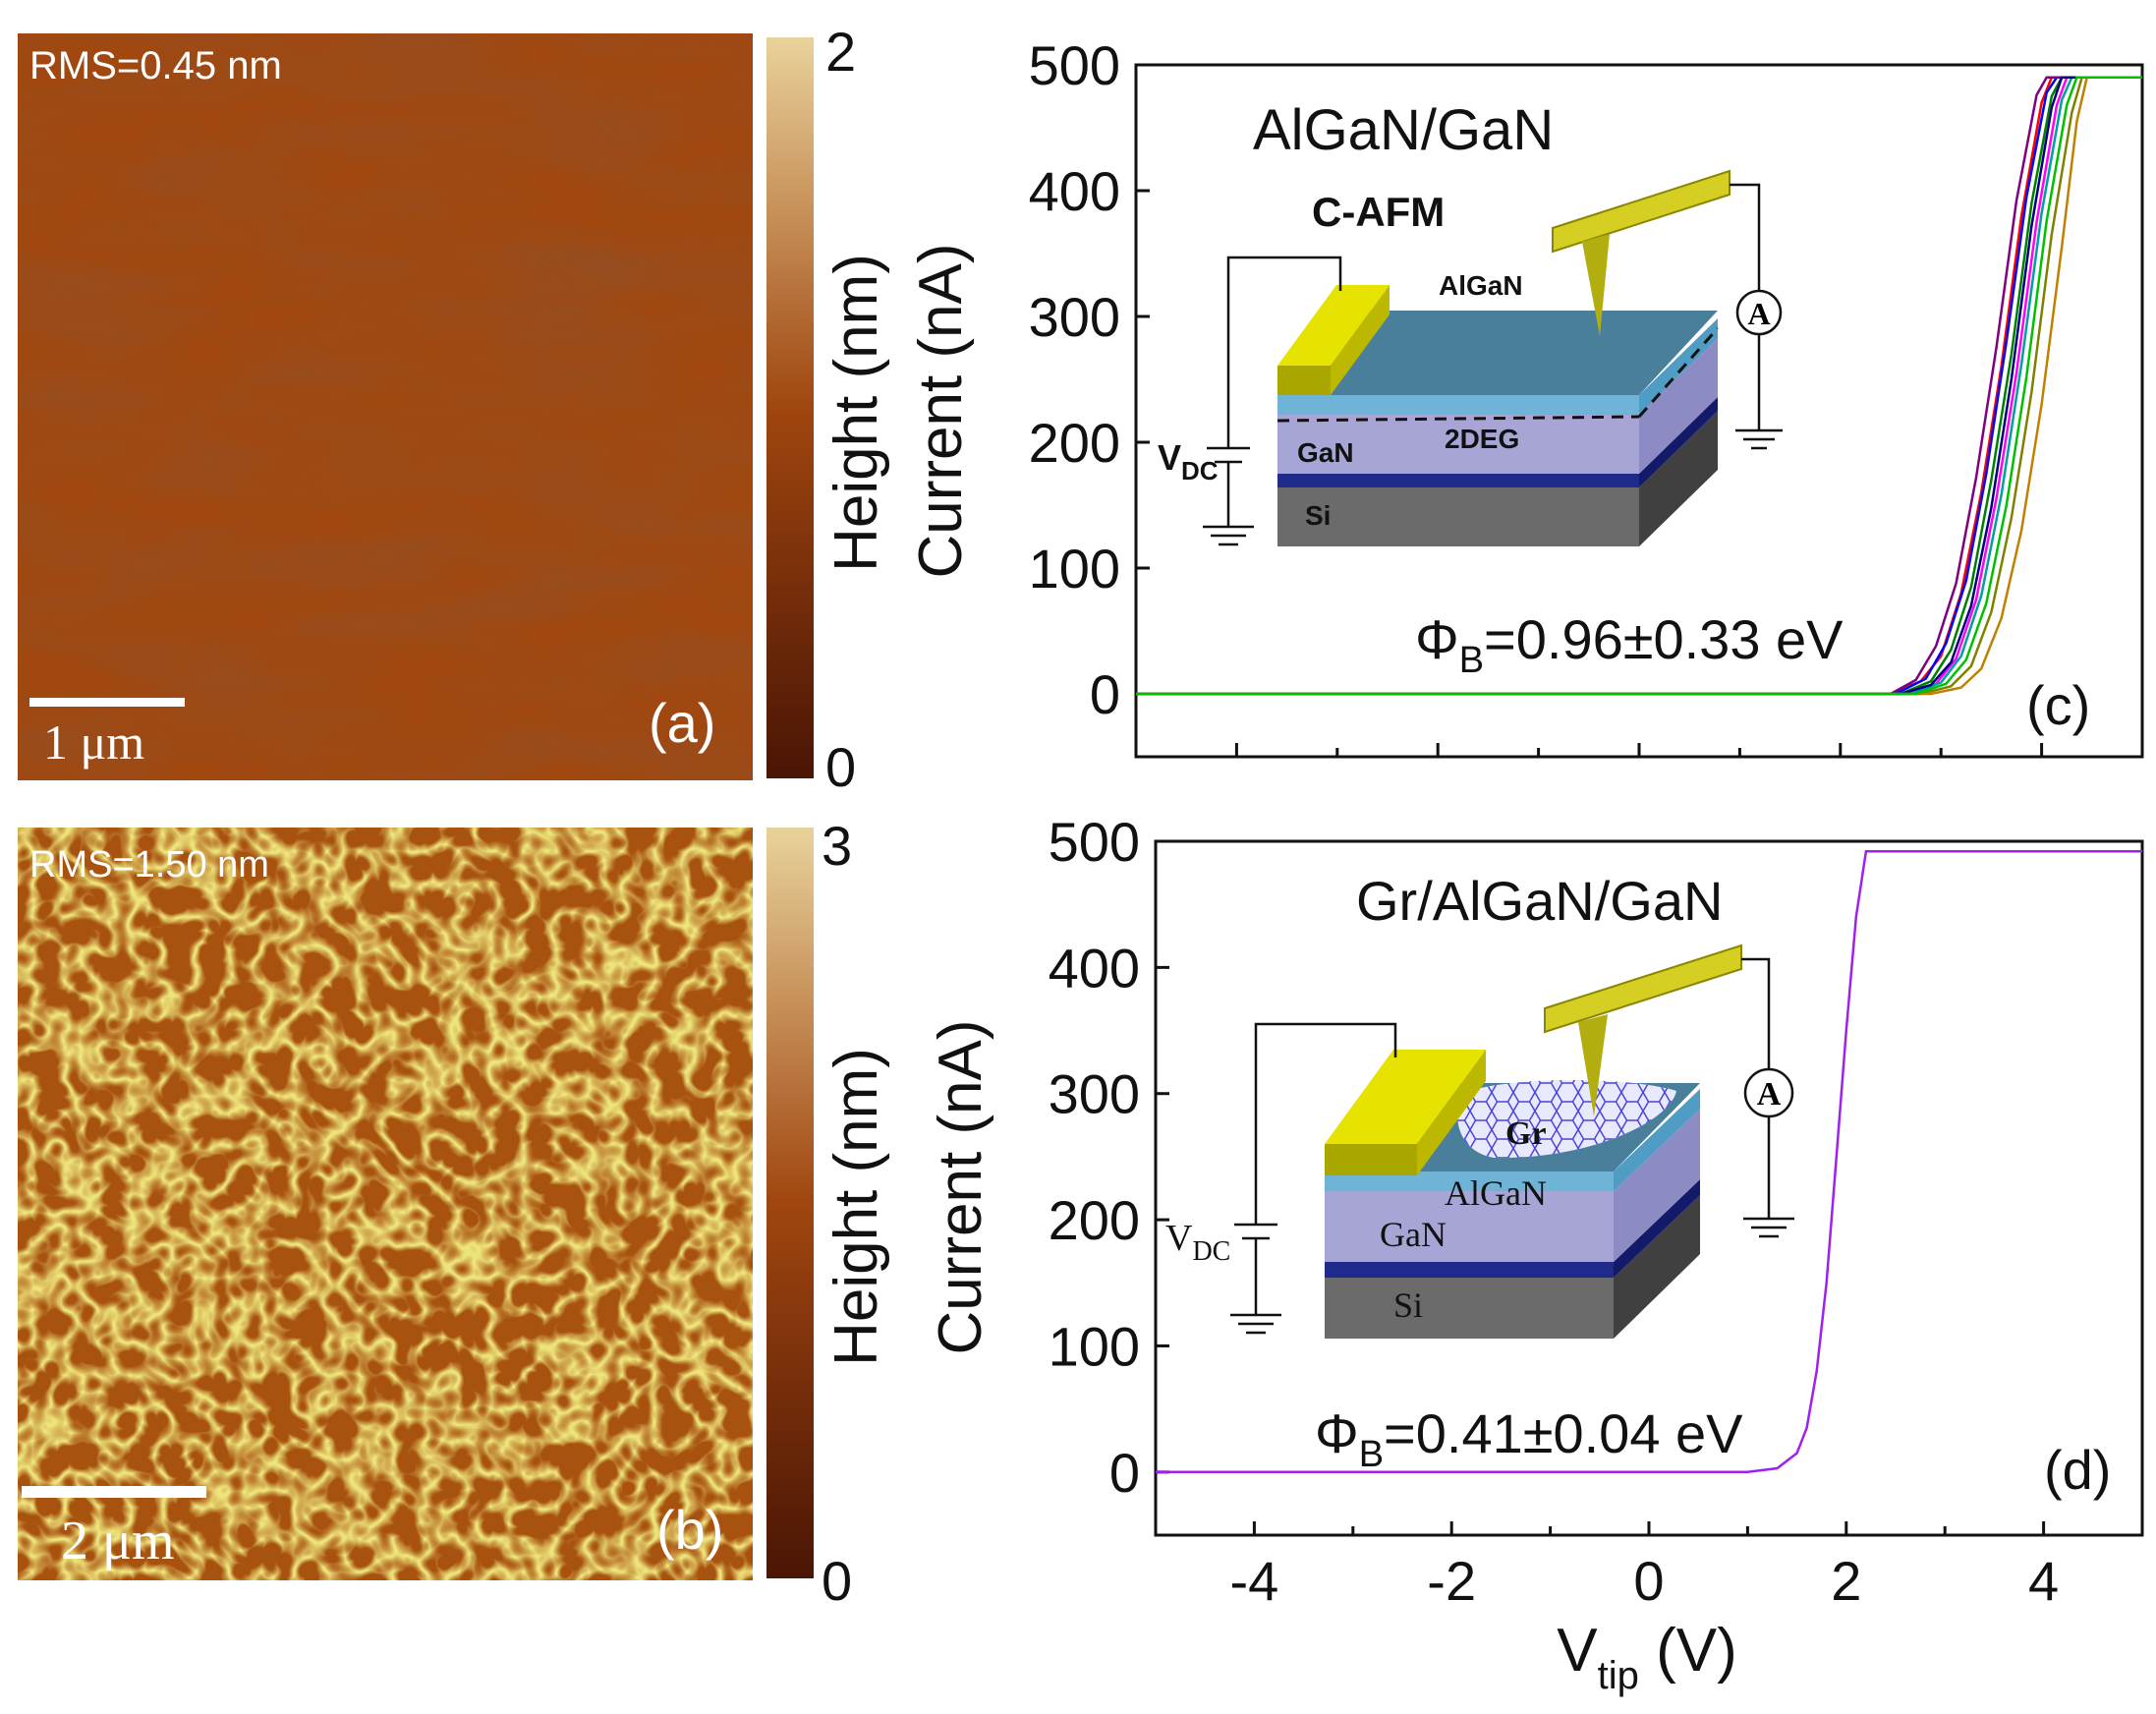 The image size is (2156, 1714). I want to click on ytick-label-d-400: 400, so click(1094, 968).